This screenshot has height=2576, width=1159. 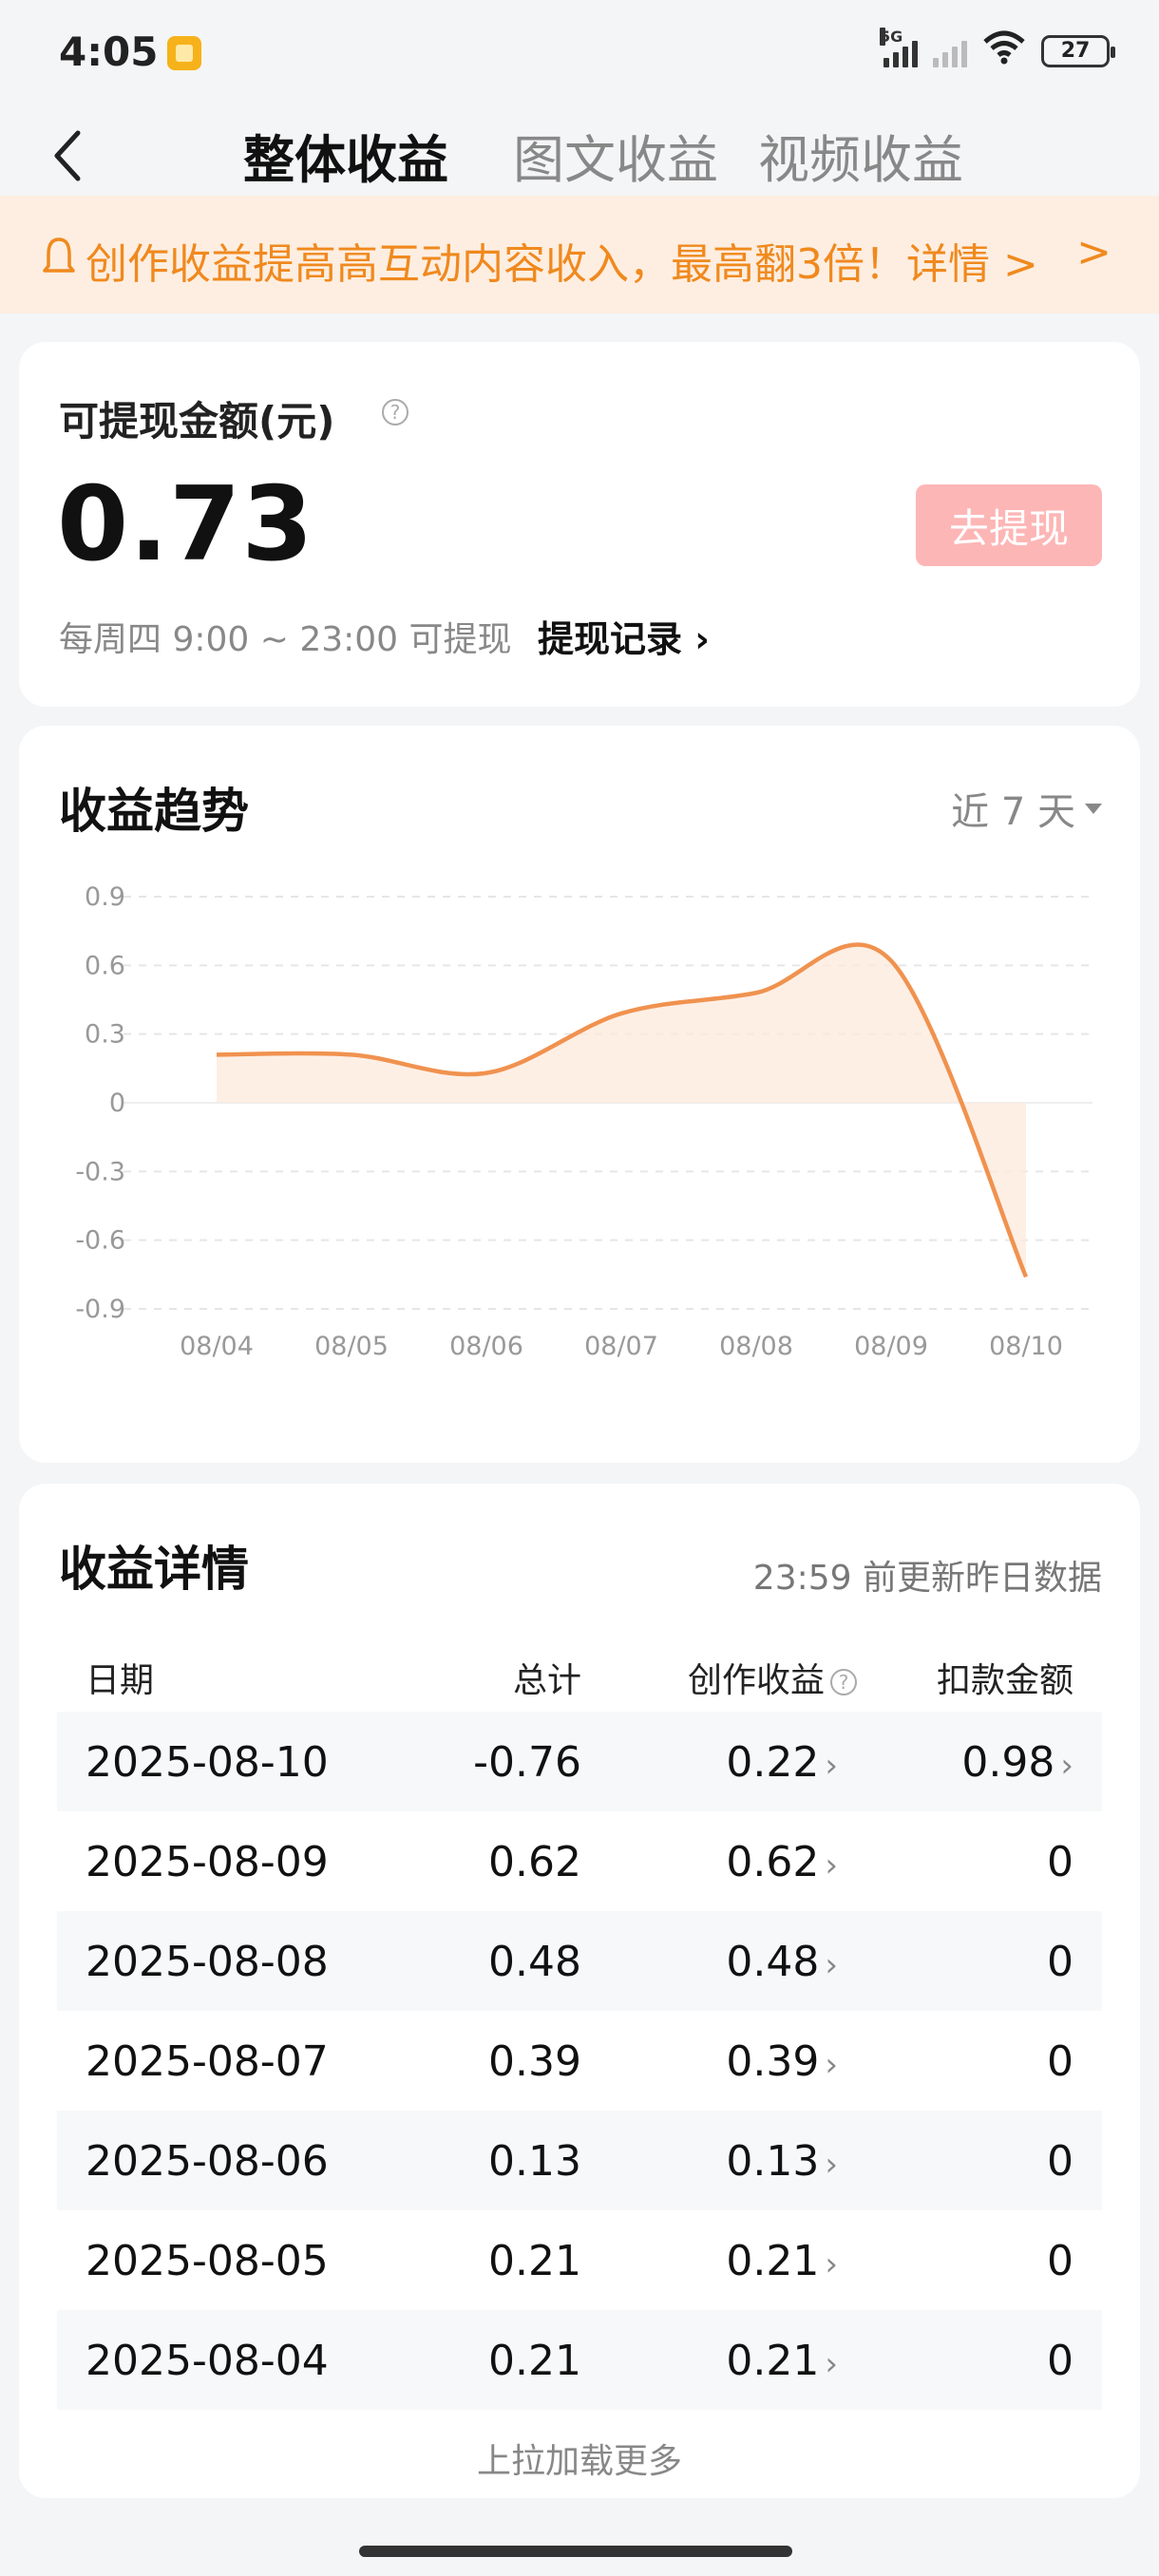 What do you see at coordinates (68, 155) in the screenshot?
I see `back-button` at bounding box center [68, 155].